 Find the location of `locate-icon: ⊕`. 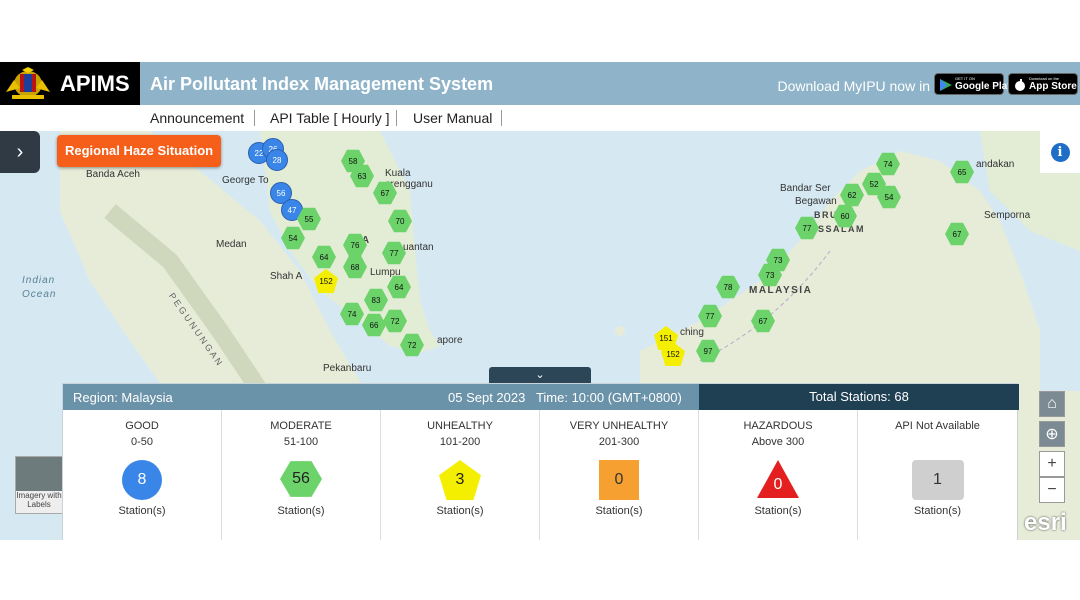

locate-icon: ⊕ is located at coordinates (1052, 434).